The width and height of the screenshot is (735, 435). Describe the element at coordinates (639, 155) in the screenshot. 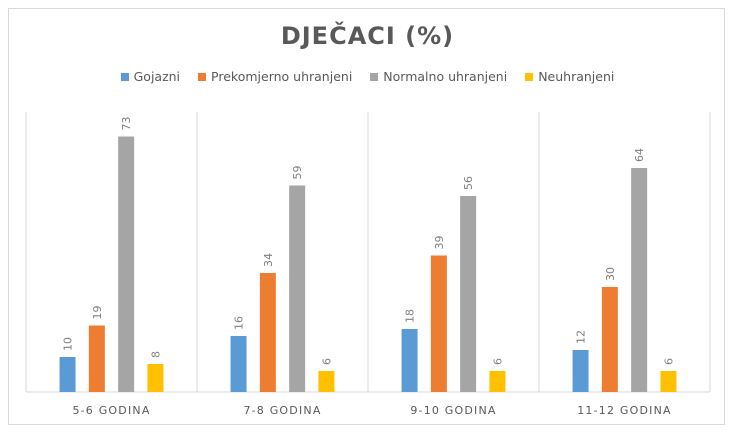

I see `data-label: 64` at that location.